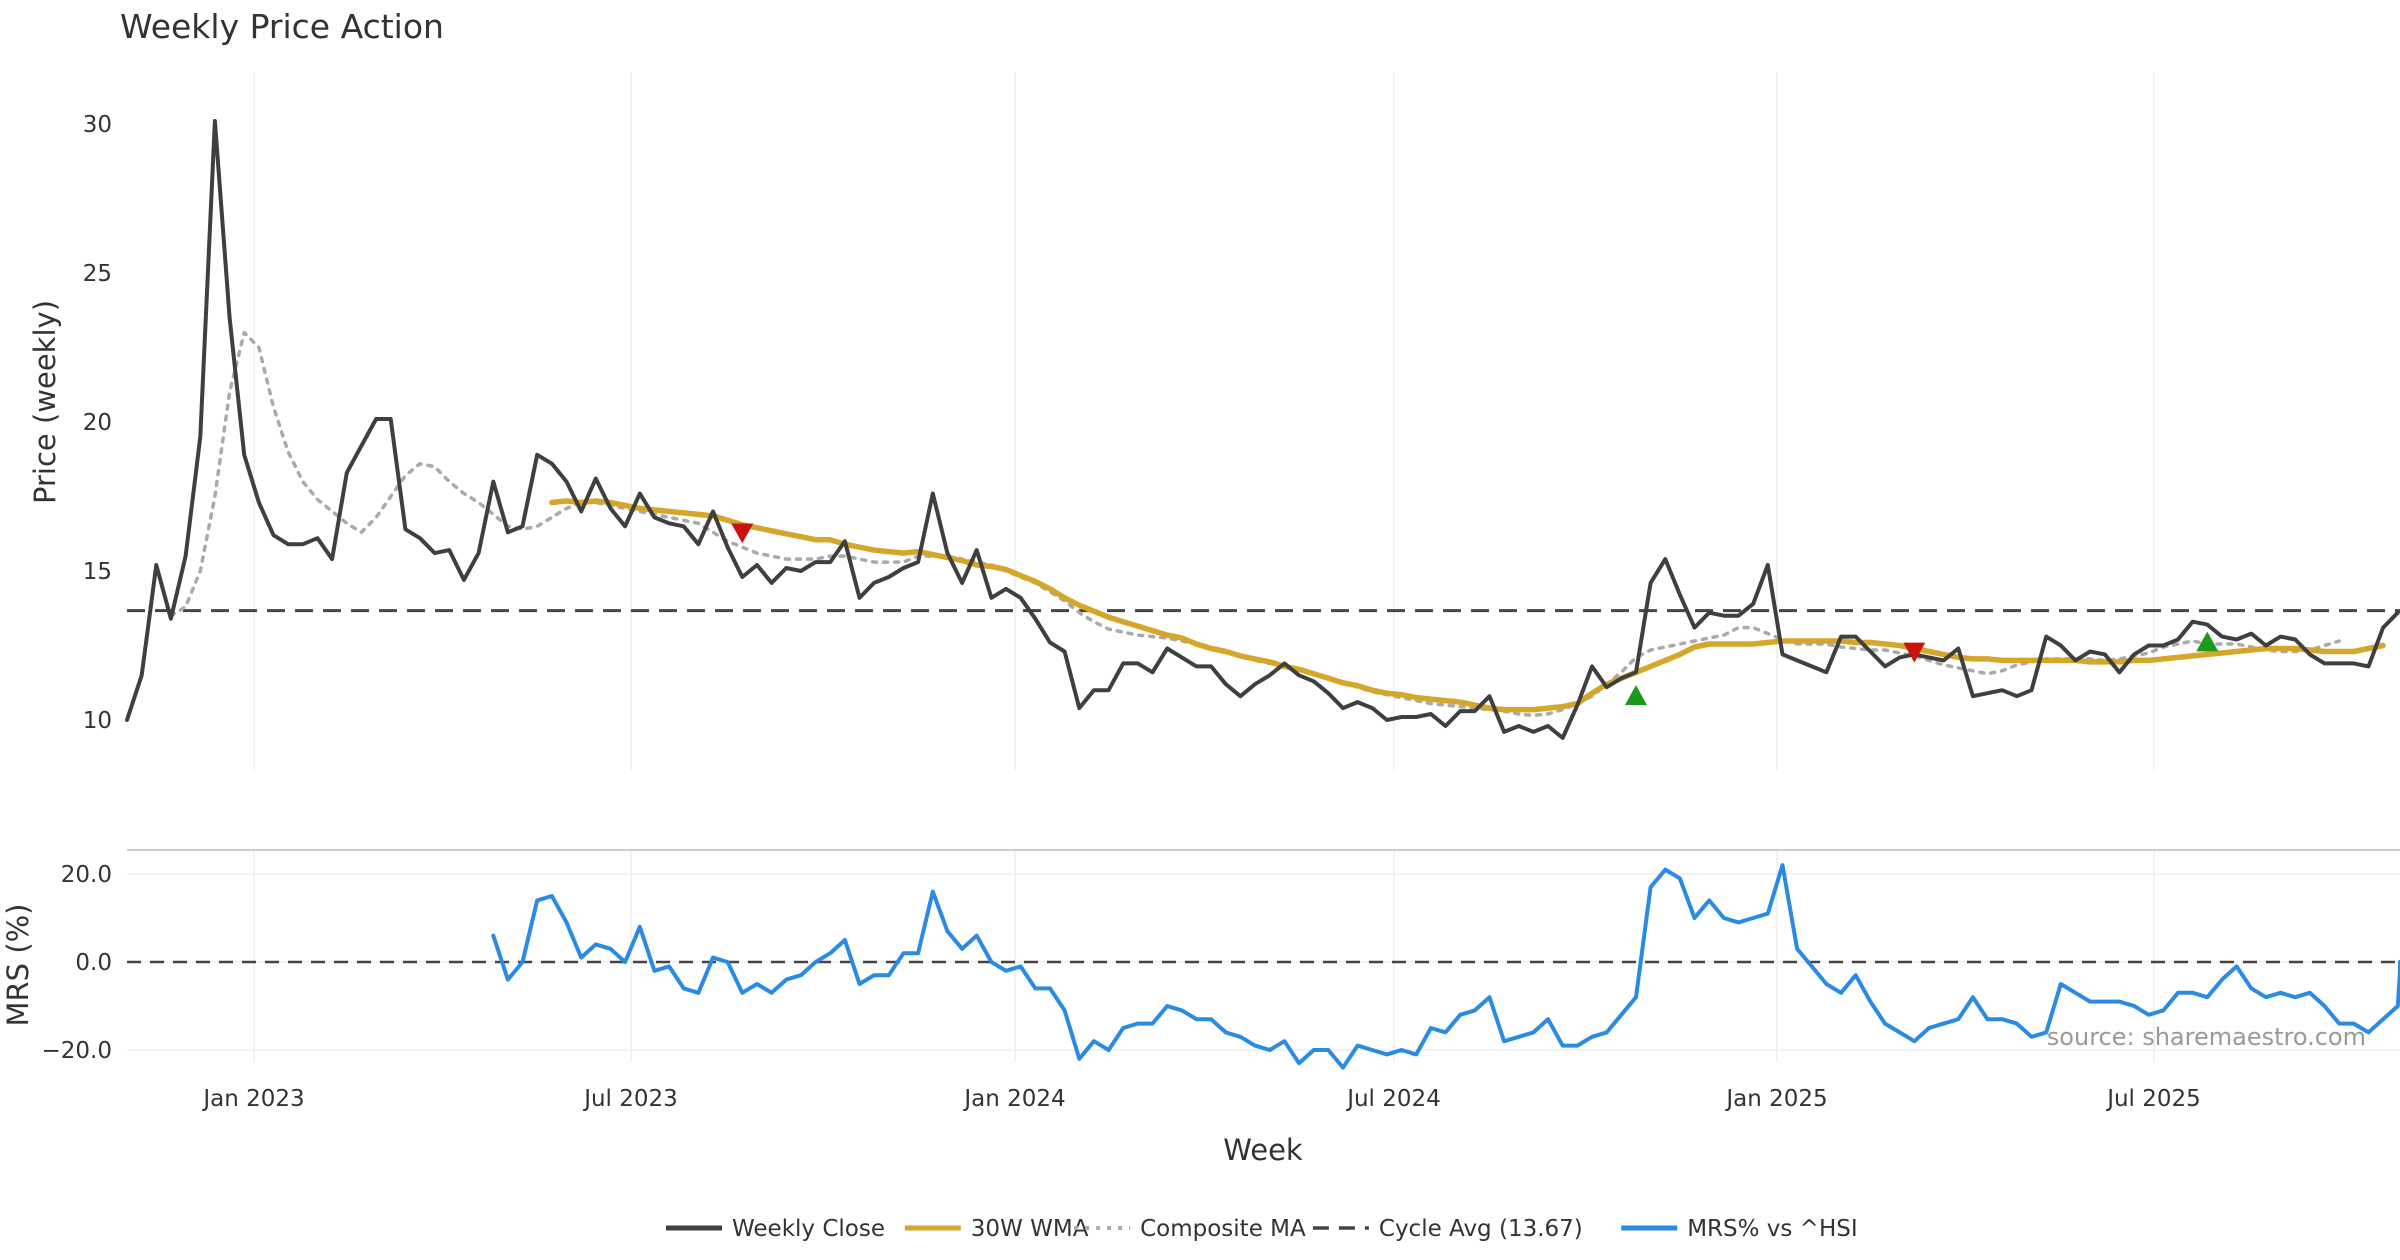 This screenshot has height=1260, width=2400. What do you see at coordinates (252, 1099) in the screenshot?
I see `x-tick: Jan 2023` at bounding box center [252, 1099].